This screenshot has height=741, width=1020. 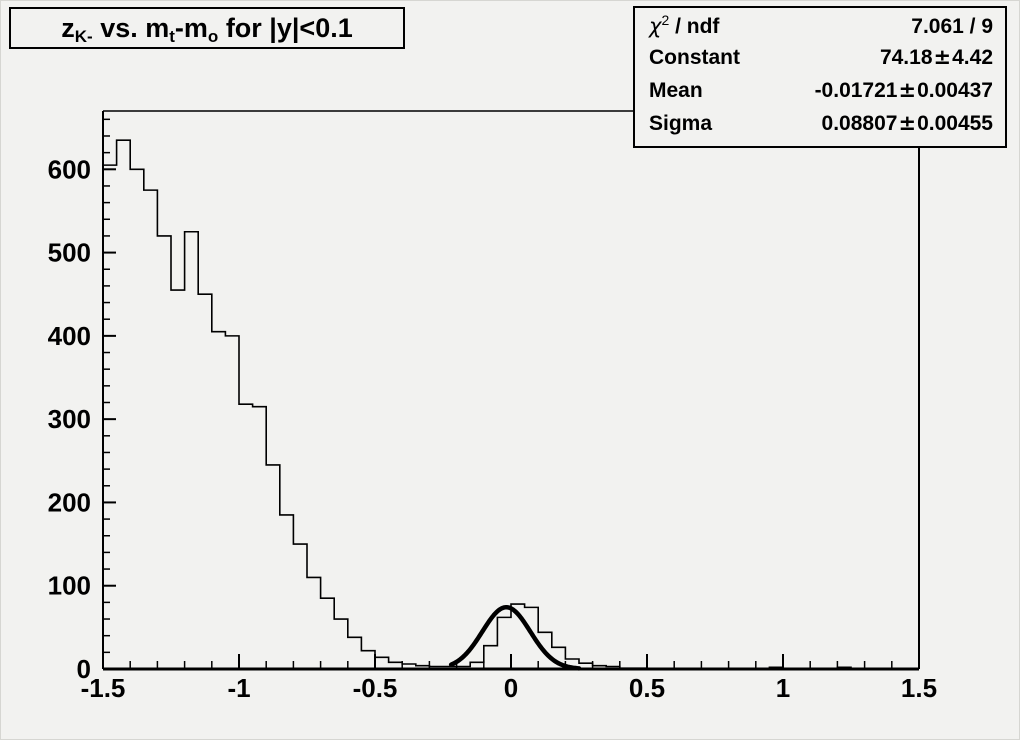 What do you see at coordinates (285, 27) in the screenshot?
I see `title-suffix: for |y|<0.1` at bounding box center [285, 27].